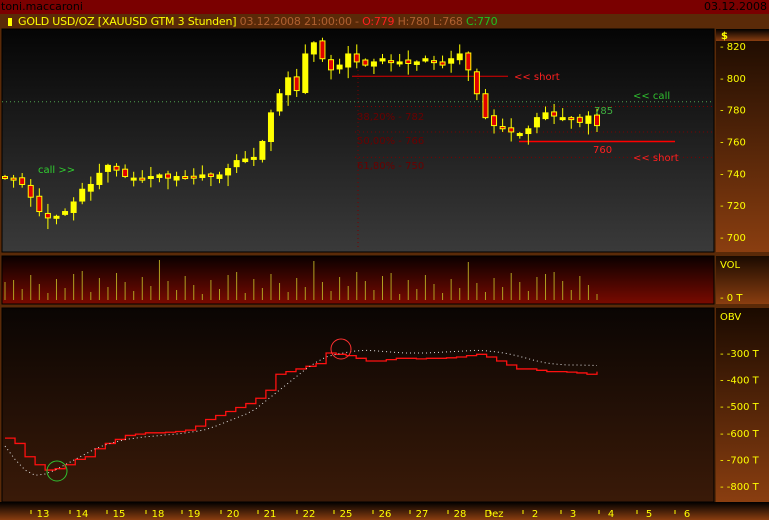 The image size is (769, 520). I want to click on volume-panel, so click(358, 280).